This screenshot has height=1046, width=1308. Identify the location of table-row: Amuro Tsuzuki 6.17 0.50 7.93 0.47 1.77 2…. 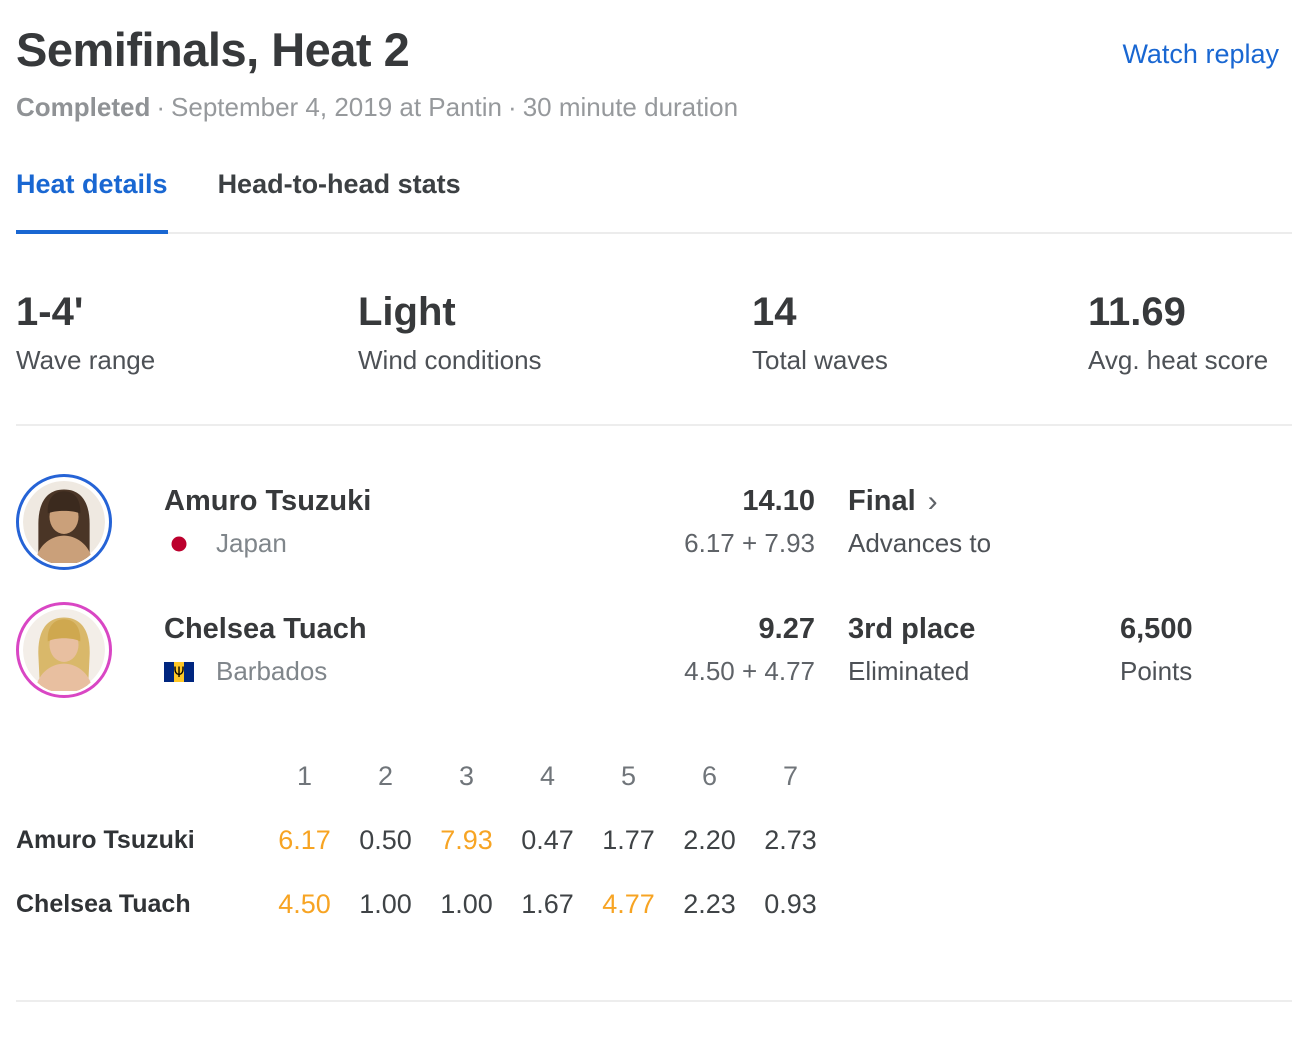
(654, 840).